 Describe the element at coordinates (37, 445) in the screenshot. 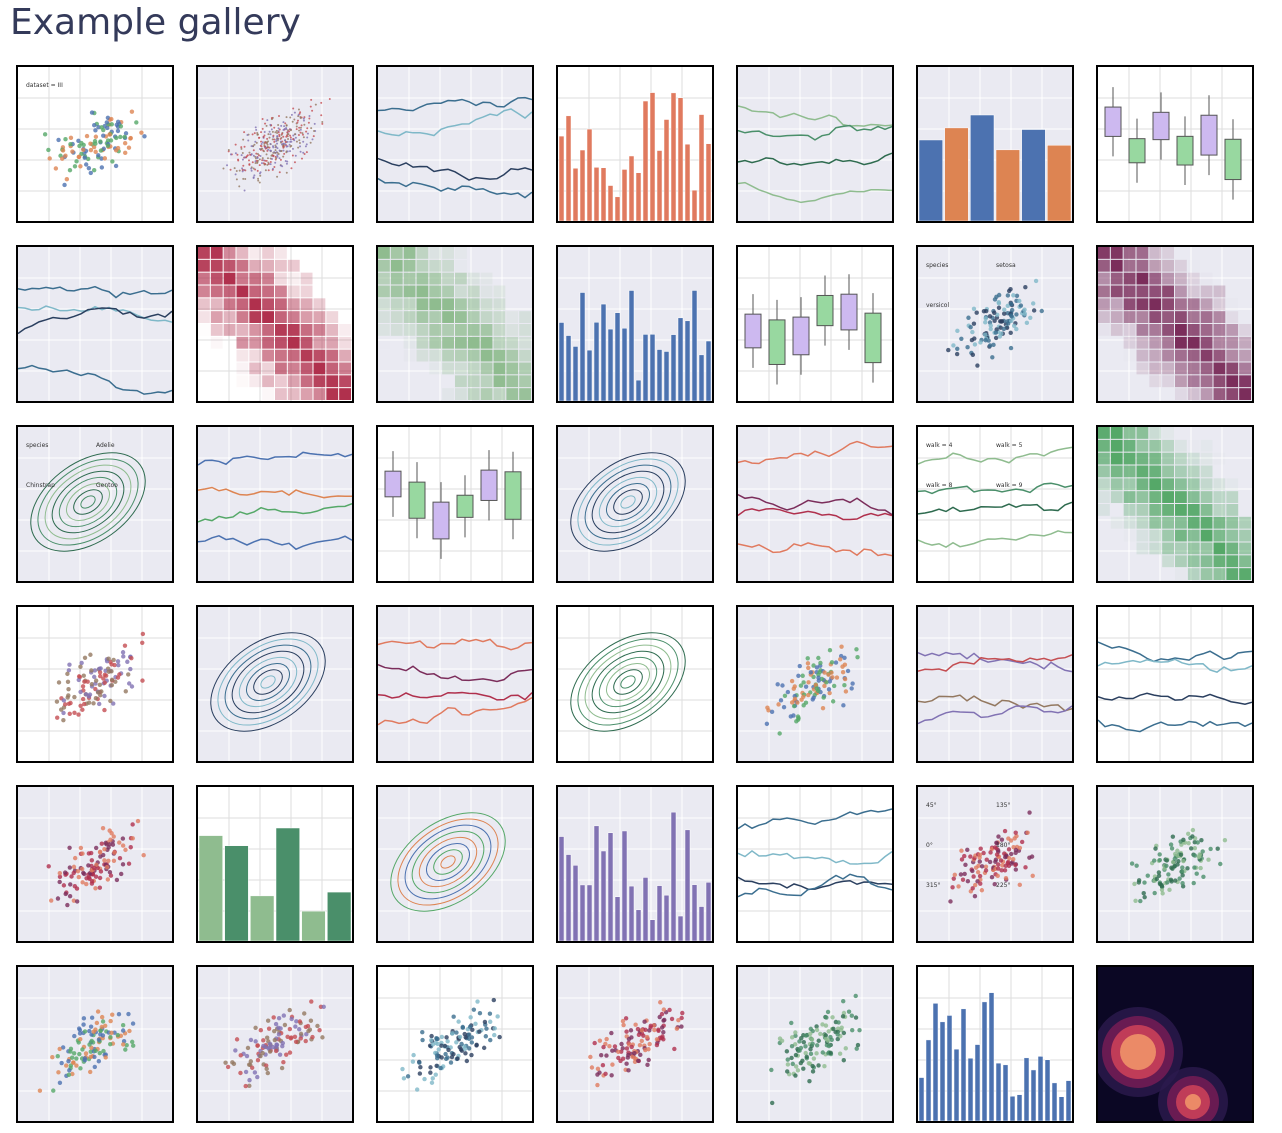

I see `thumbnail-label: species` at that location.